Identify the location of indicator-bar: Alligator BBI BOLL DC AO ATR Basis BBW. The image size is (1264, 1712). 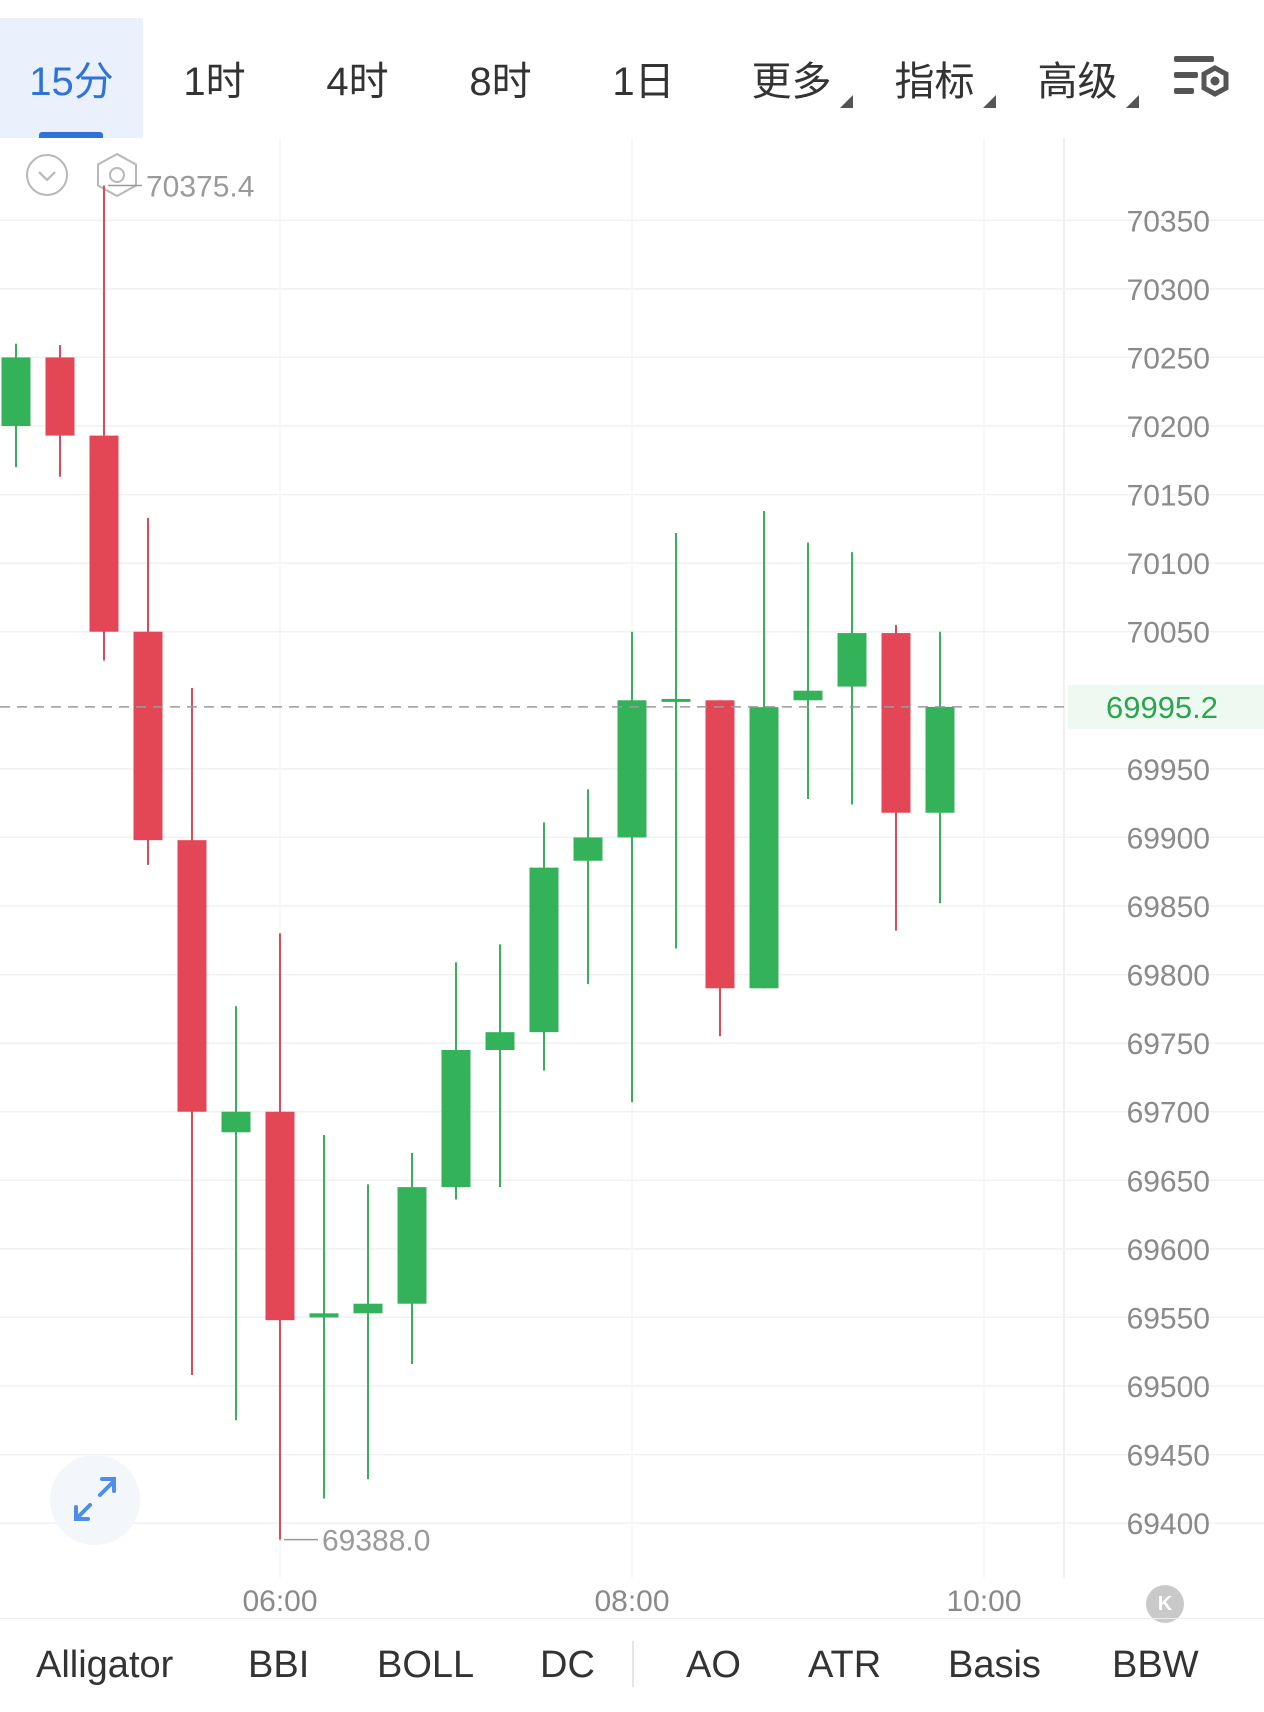
(632, 1665).